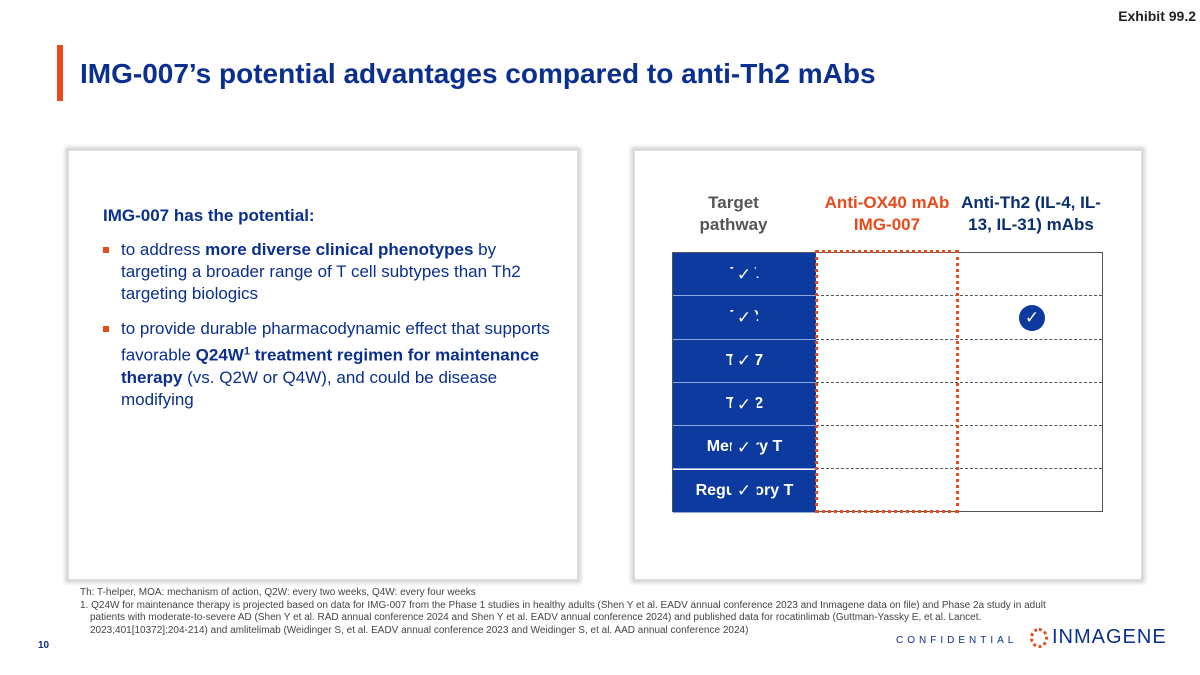 The width and height of the screenshot is (1200, 675). What do you see at coordinates (209, 215) in the screenshot?
I see `potential-heading: IMG-007 has the potential:` at bounding box center [209, 215].